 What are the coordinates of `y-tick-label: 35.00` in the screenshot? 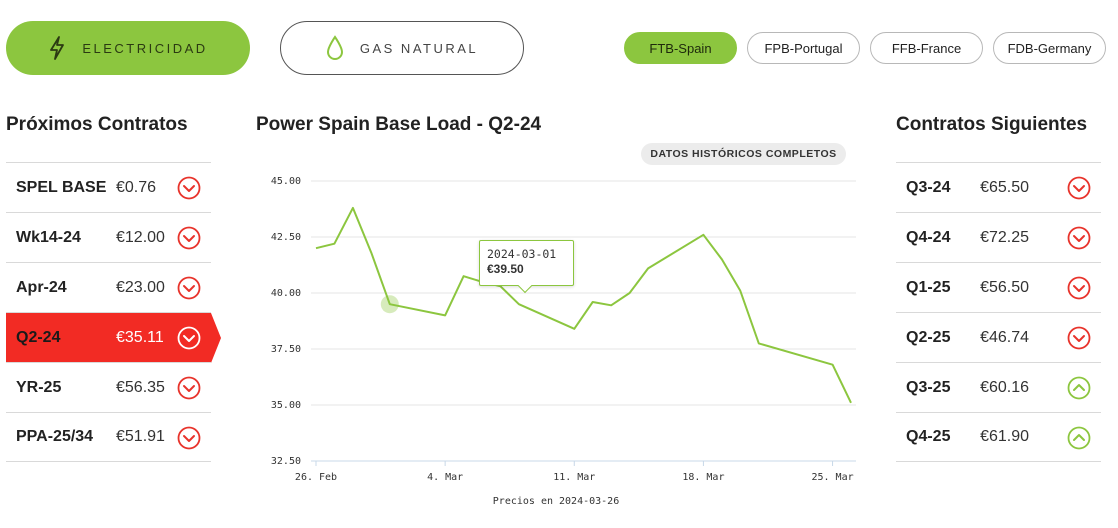 It's located at (286, 405).